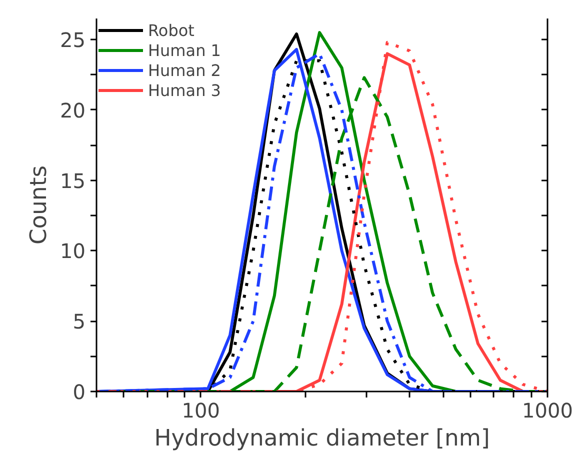 This screenshot has height=454, width=575. I want to click on x-tick-label: 100, so click(201, 410).